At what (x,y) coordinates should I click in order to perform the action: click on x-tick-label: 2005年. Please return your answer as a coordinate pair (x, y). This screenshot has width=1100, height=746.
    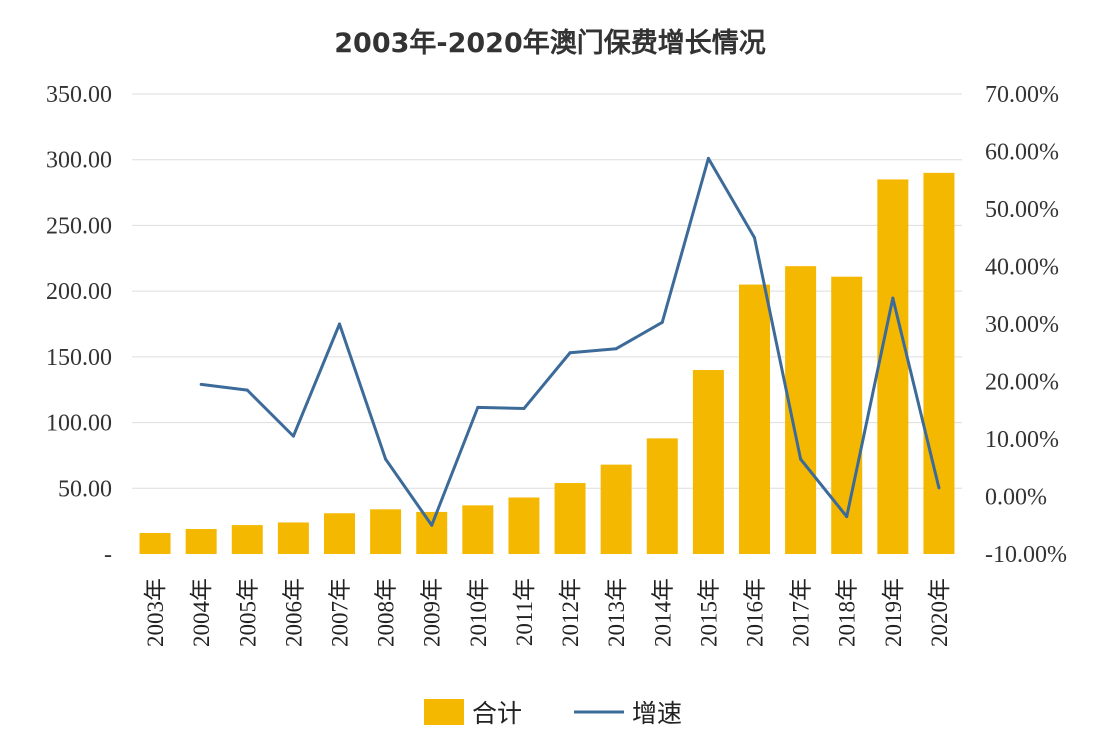
    Looking at the image, I should click on (247, 612).